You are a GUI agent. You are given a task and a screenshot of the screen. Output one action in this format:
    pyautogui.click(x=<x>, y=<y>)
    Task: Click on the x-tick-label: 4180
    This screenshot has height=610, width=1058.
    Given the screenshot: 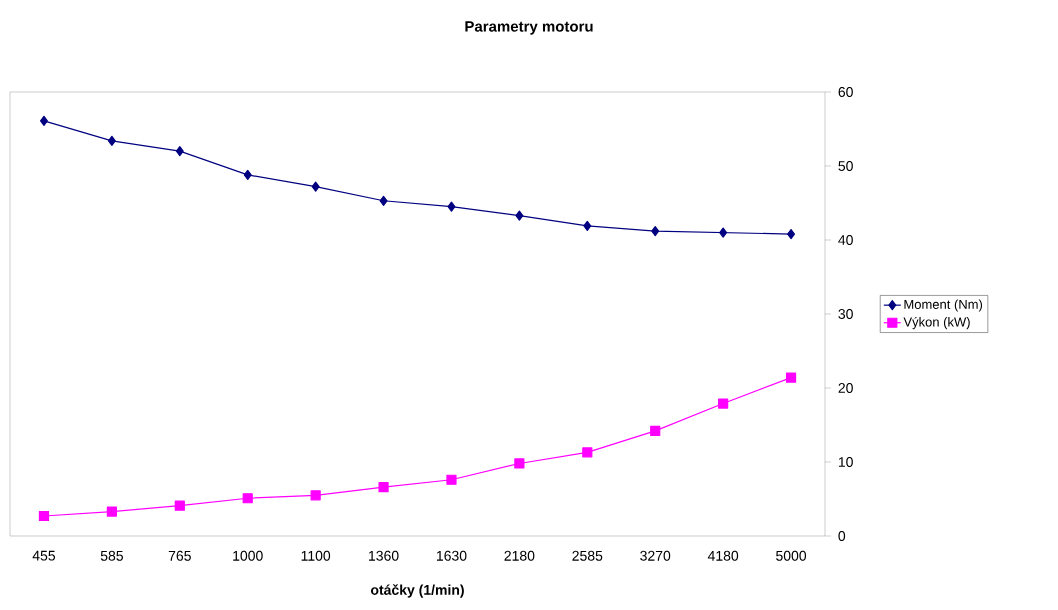 What is the action you would take?
    pyautogui.click(x=723, y=555)
    